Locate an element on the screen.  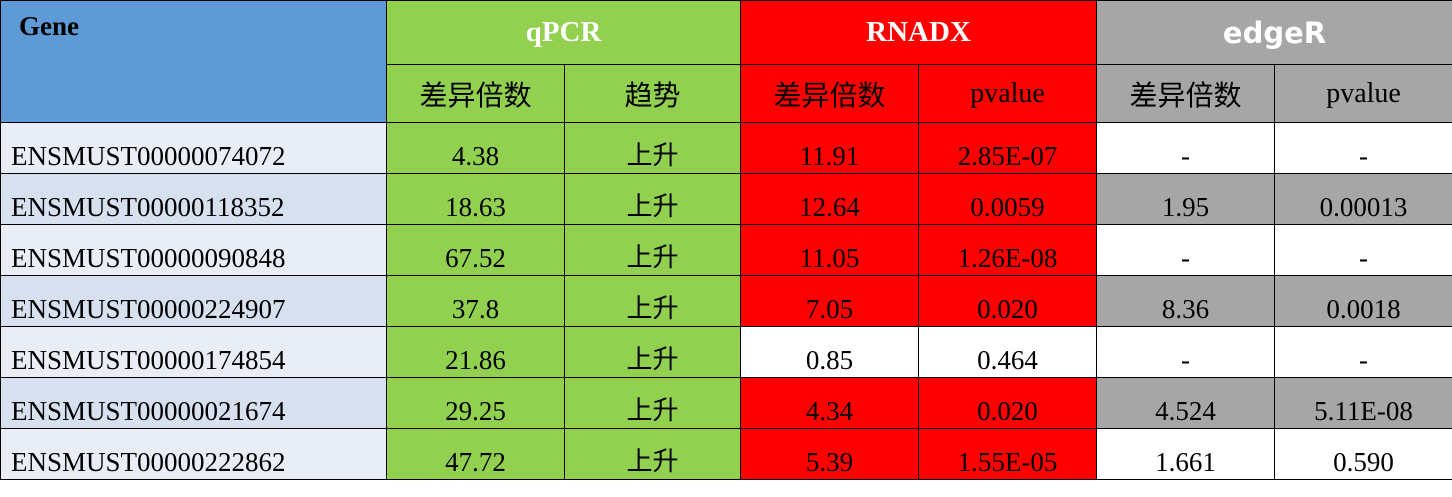
rnadx-group-header: RNADX is located at coordinates (919, 32).